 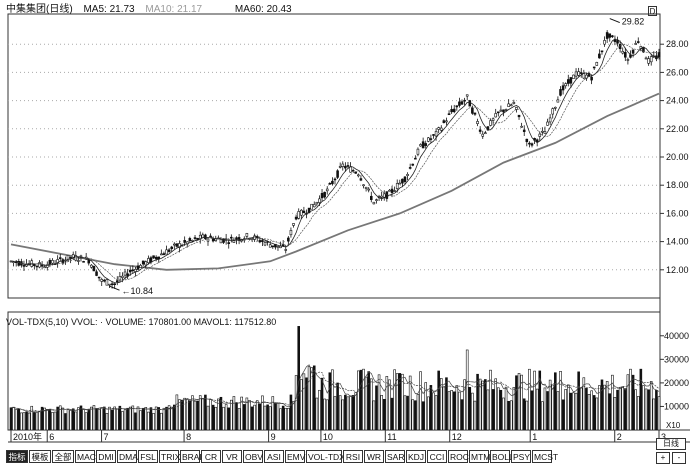 I want to click on indicator-tab-dmi: DMI, so click(x=106, y=456).